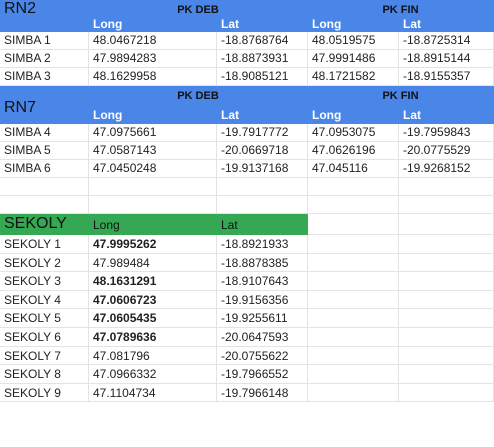 This screenshot has height=447, width=494. What do you see at coordinates (446, 169) in the screenshot?
I see `fin-lat-cell: -19.9268152` at bounding box center [446, 169].